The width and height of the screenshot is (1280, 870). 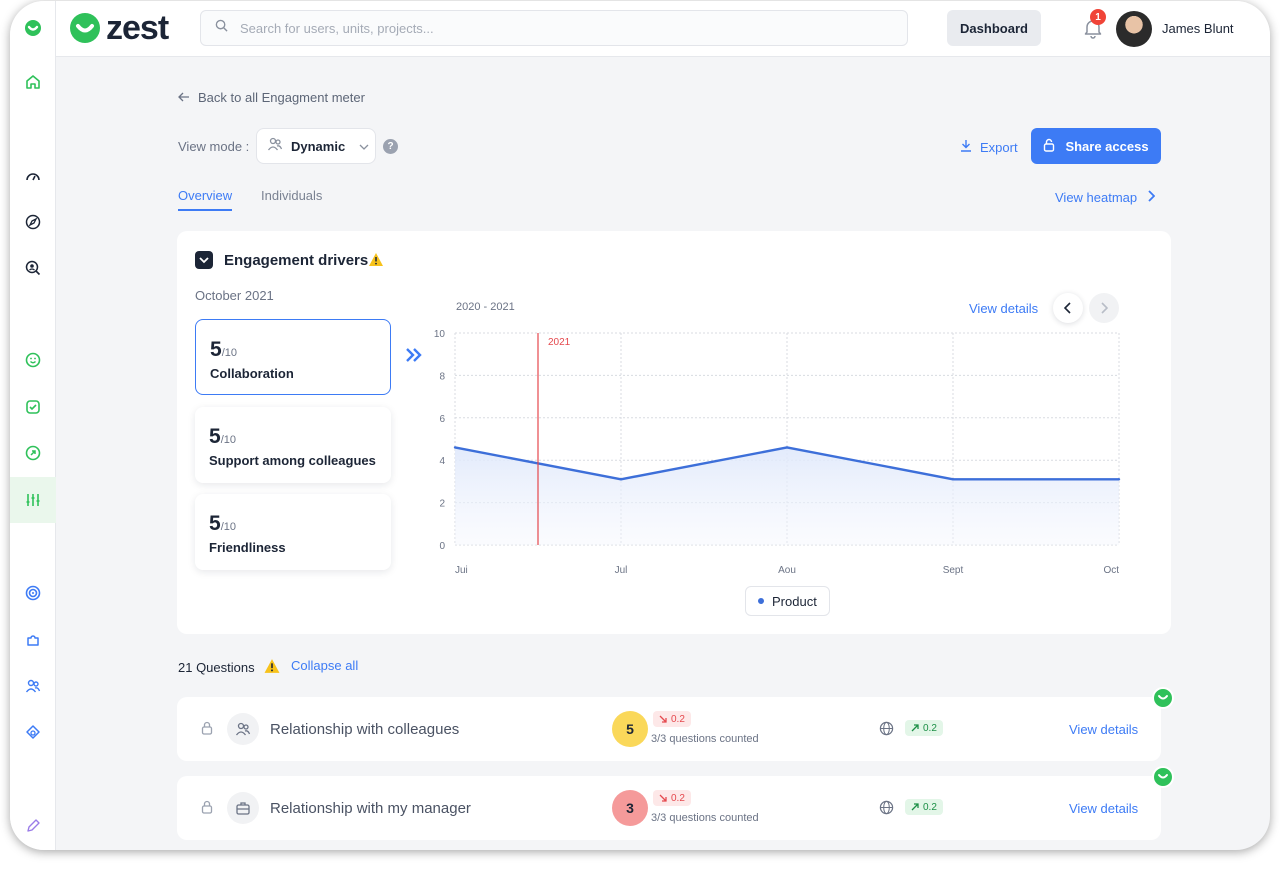 What do you see at coordinates (229, 667) in the screenshot?
I see `questions-count: 21 Questions` at bounding box center [229, 667].